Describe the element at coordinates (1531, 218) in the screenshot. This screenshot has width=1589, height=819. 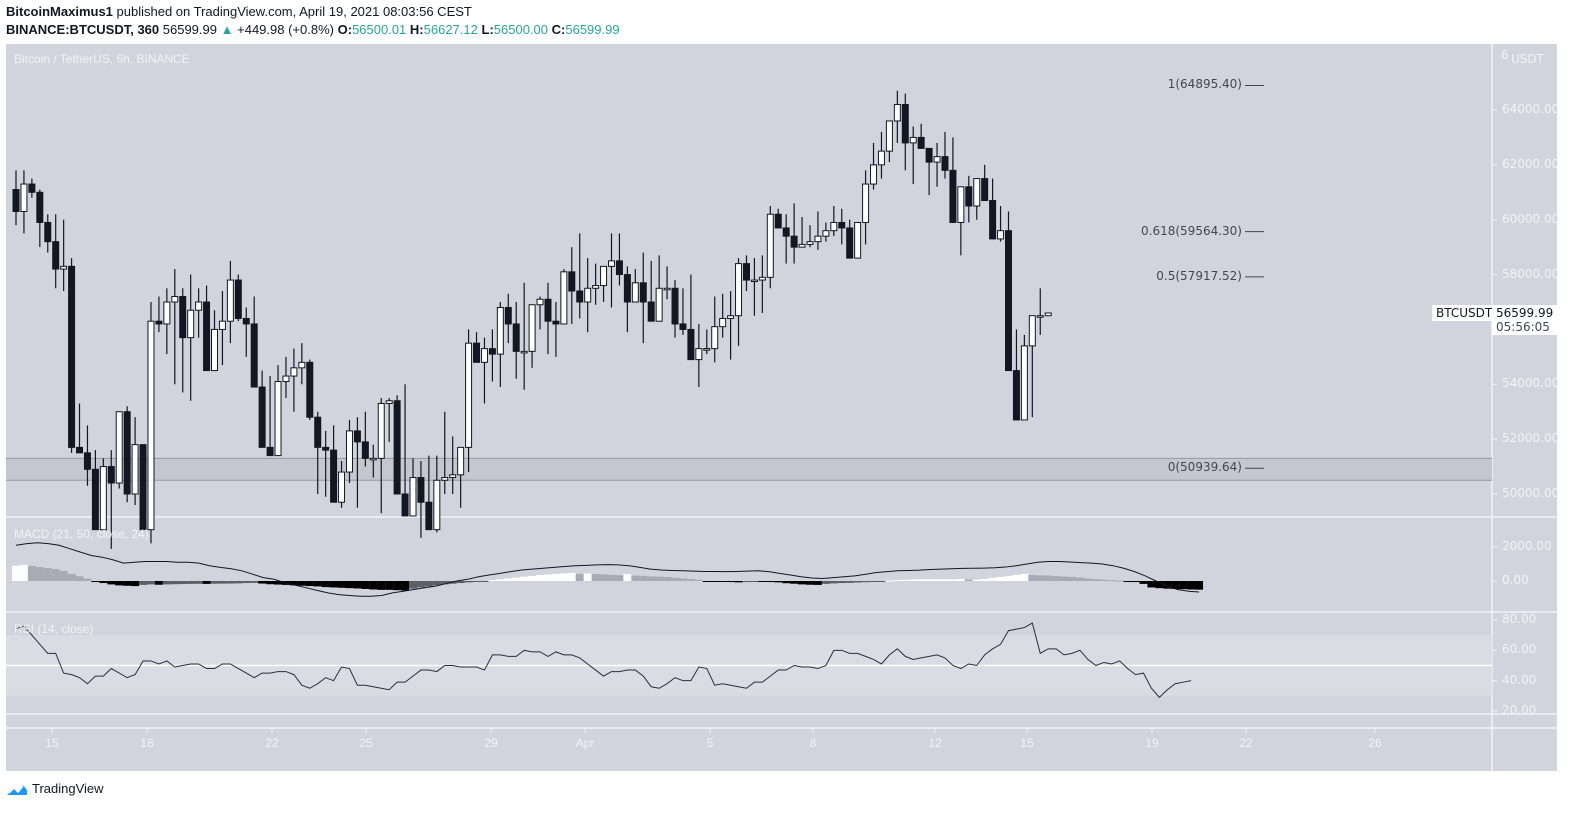
I see `price-tick-label: 60000.00` at that location.